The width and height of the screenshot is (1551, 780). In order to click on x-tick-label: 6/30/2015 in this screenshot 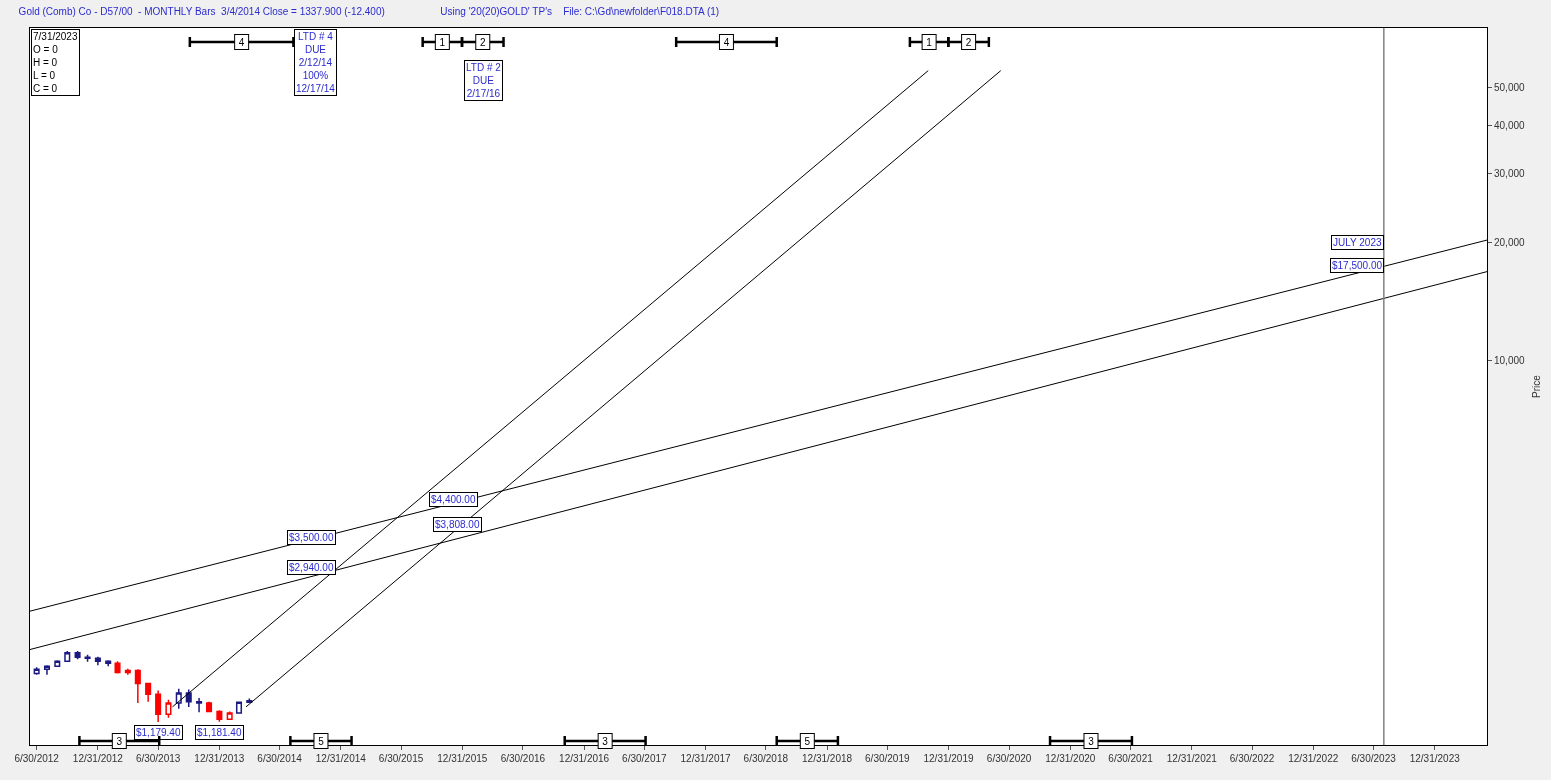, I will do `click(401, 758)`.